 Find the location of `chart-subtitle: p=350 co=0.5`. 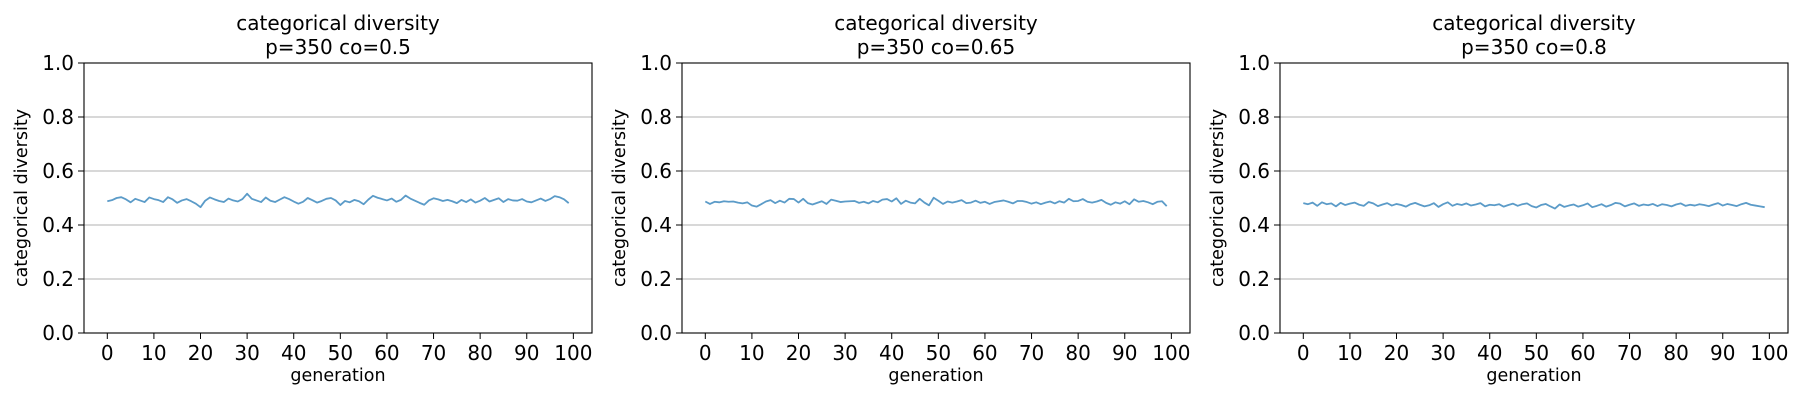

chart-subtitle: p=350 co=0.5 is located at coordinates (338, 47).